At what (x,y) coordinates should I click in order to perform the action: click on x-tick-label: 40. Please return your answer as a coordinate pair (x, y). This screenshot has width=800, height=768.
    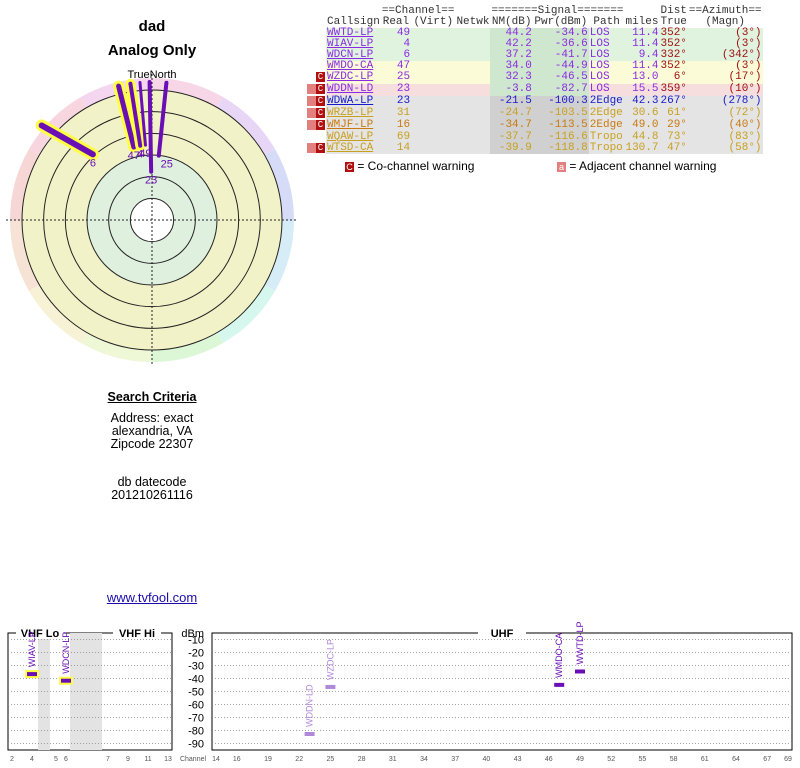
    Looking at the image, I should click on (487, 759).